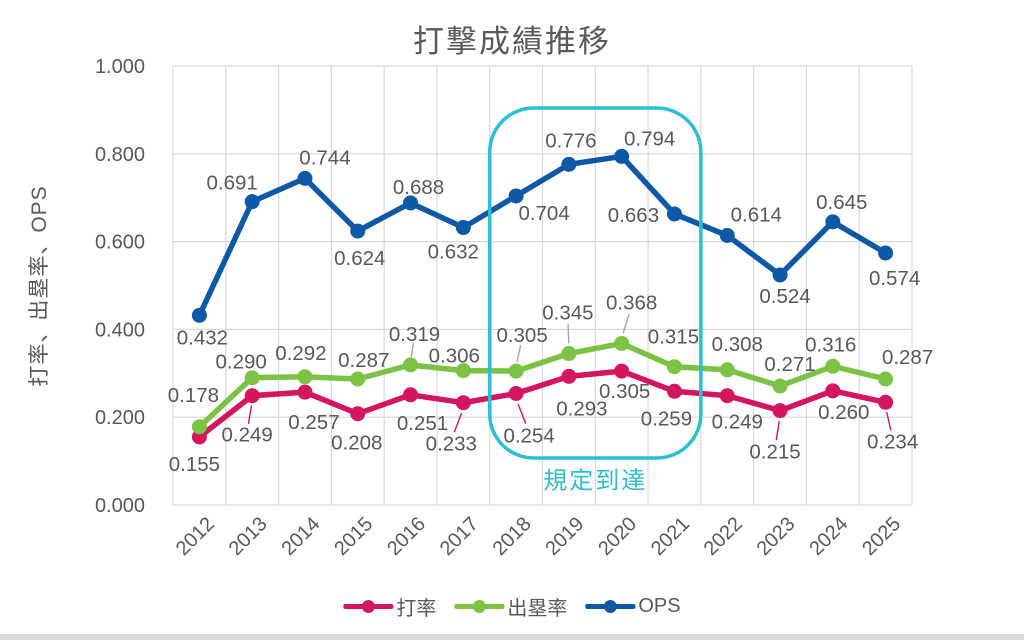 This screenshot has height=640, width=1024. Describe the element at coordinates (659, 606) in the screenshot. I see `legend-label: OPS` at that location.